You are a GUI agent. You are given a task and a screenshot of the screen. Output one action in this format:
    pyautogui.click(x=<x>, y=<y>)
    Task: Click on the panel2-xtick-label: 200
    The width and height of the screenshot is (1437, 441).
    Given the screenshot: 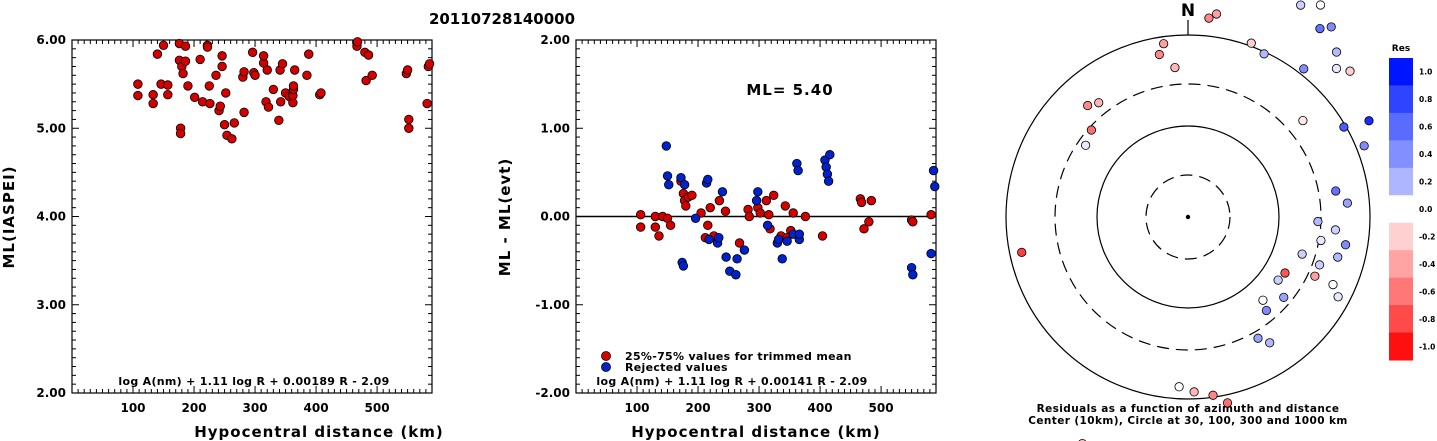 What is the action you would take?
    pyautogui.click(x=698, y=408)
    